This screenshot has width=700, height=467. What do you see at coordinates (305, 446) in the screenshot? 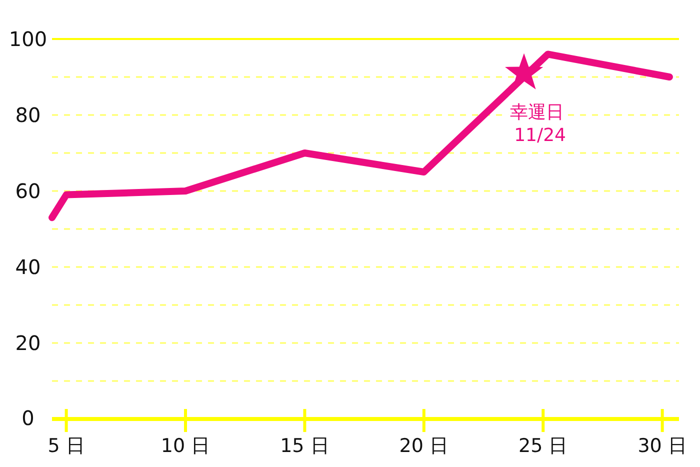
I see `x-tick-label: 15 日` at bounding box center [305, 446].